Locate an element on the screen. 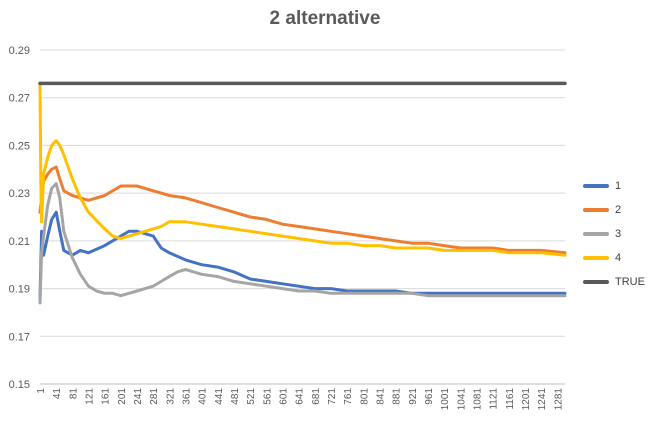 Image resolution: width=650 pixels, height=421 pixels. x-tick-label: 441 is located at coordinates (219, 396).